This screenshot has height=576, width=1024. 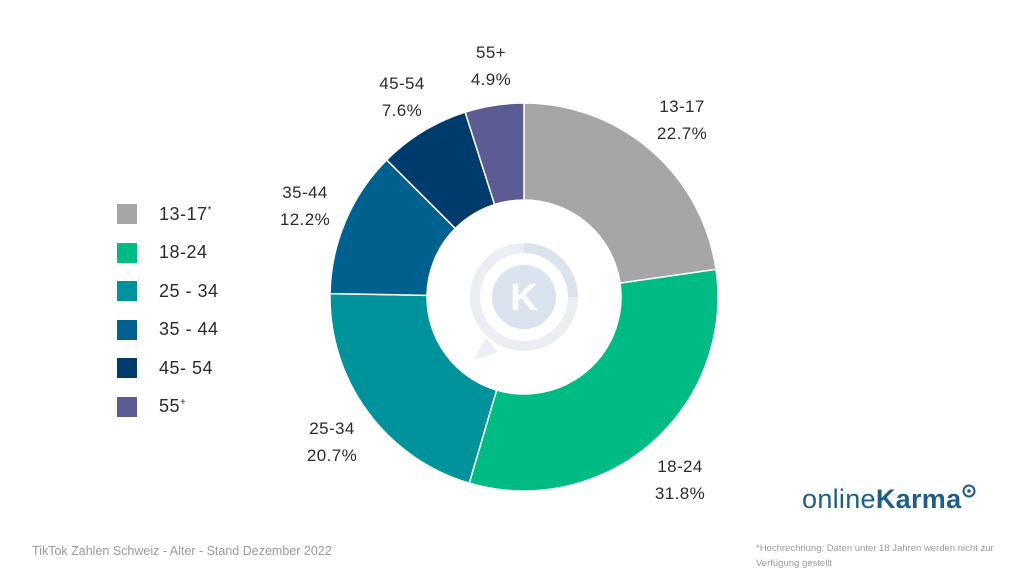 I want to click on legend-swatch-55-plus, so click(x=127, y=406).